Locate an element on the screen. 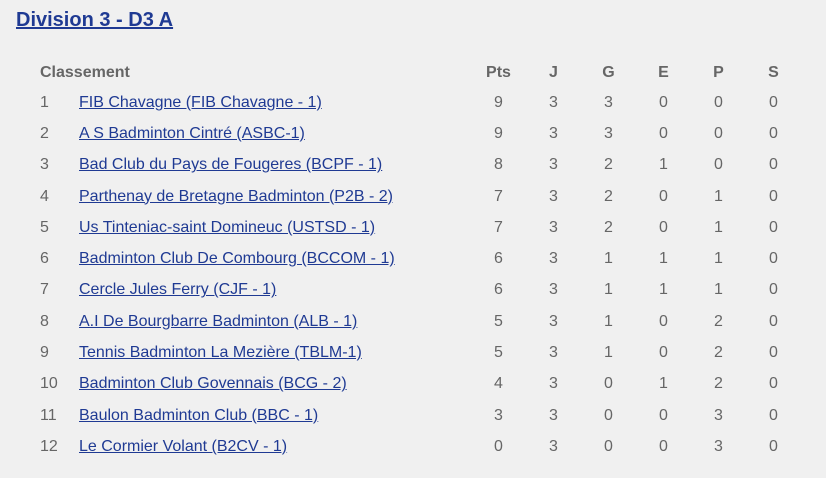 Image resolution: width=826 pixels, height=478 pixels. team-link: Le Cormier Volant (B2CV - 1) is located at coordinates (183, 446).